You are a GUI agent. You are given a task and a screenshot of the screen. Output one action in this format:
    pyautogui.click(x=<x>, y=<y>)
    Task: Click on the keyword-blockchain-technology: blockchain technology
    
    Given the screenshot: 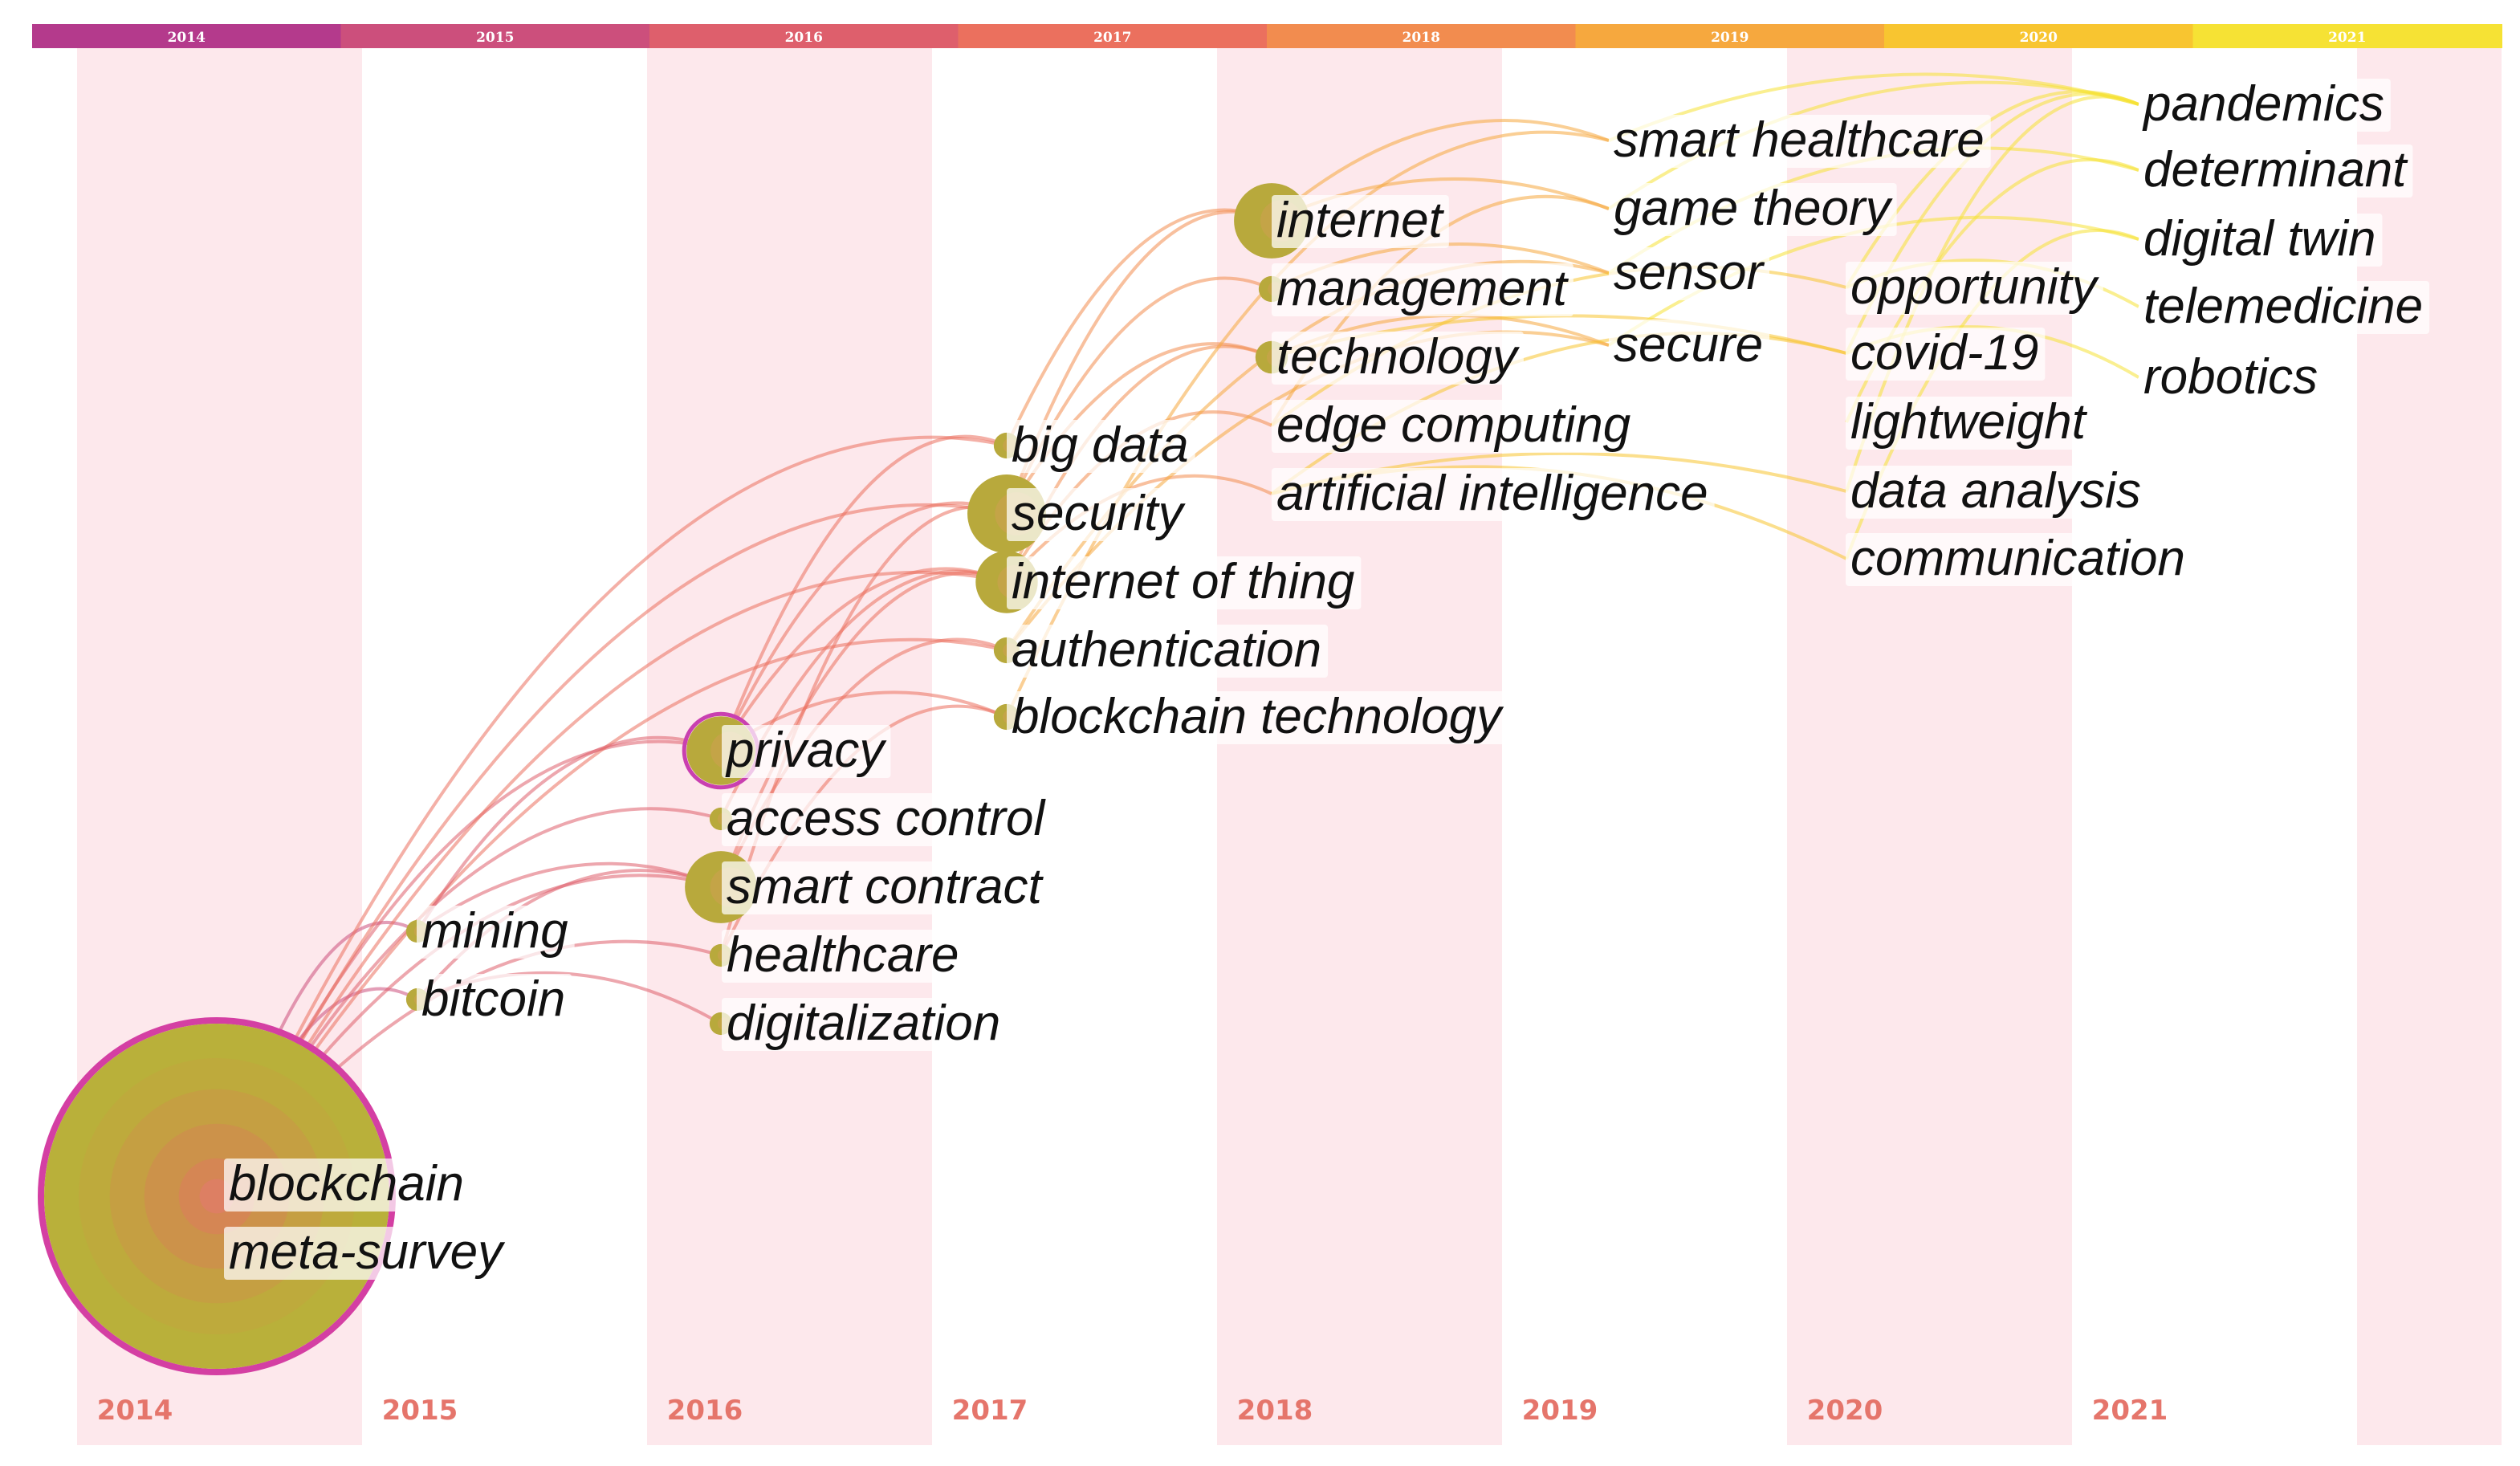 What is the action you would take?
    pyautogui.click(x=1257, y=716)
    